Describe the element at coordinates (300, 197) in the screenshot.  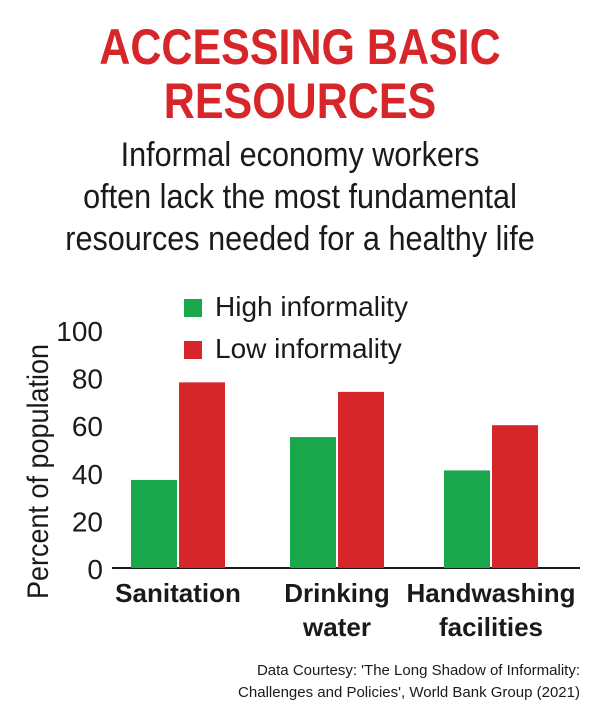
I see `subtitle-line-2: often lack the most fundamental` at that location.